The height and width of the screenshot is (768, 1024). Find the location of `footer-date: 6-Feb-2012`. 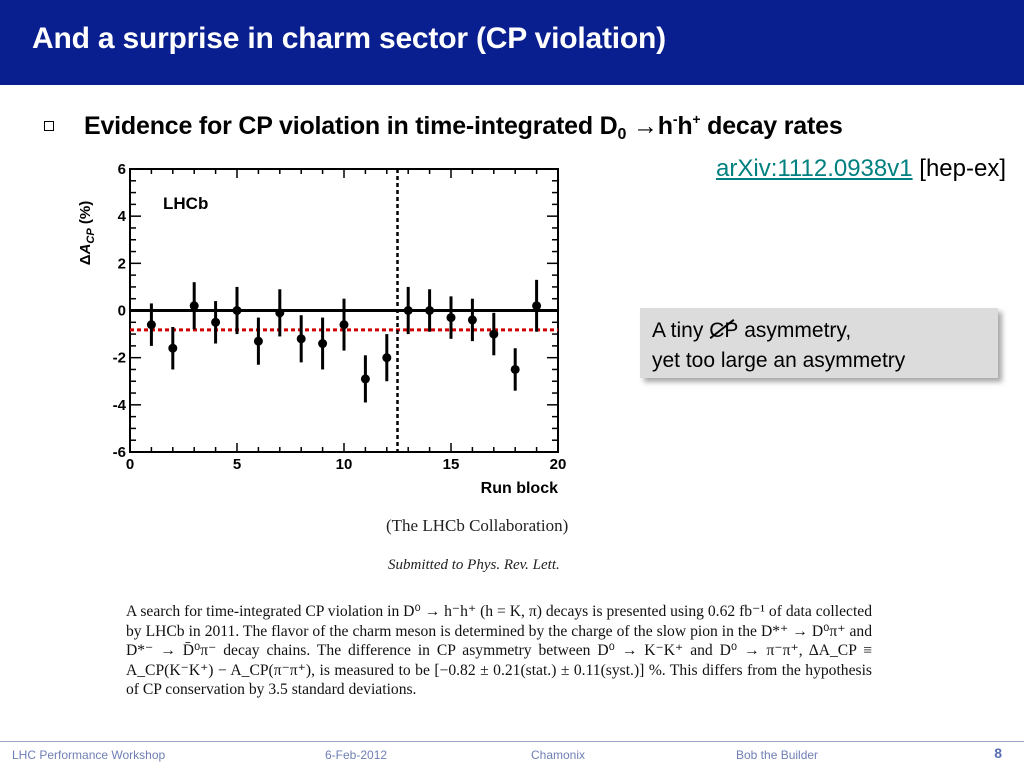

footer-date: 6-Feb-2012 is located at coordinates (356, 755).